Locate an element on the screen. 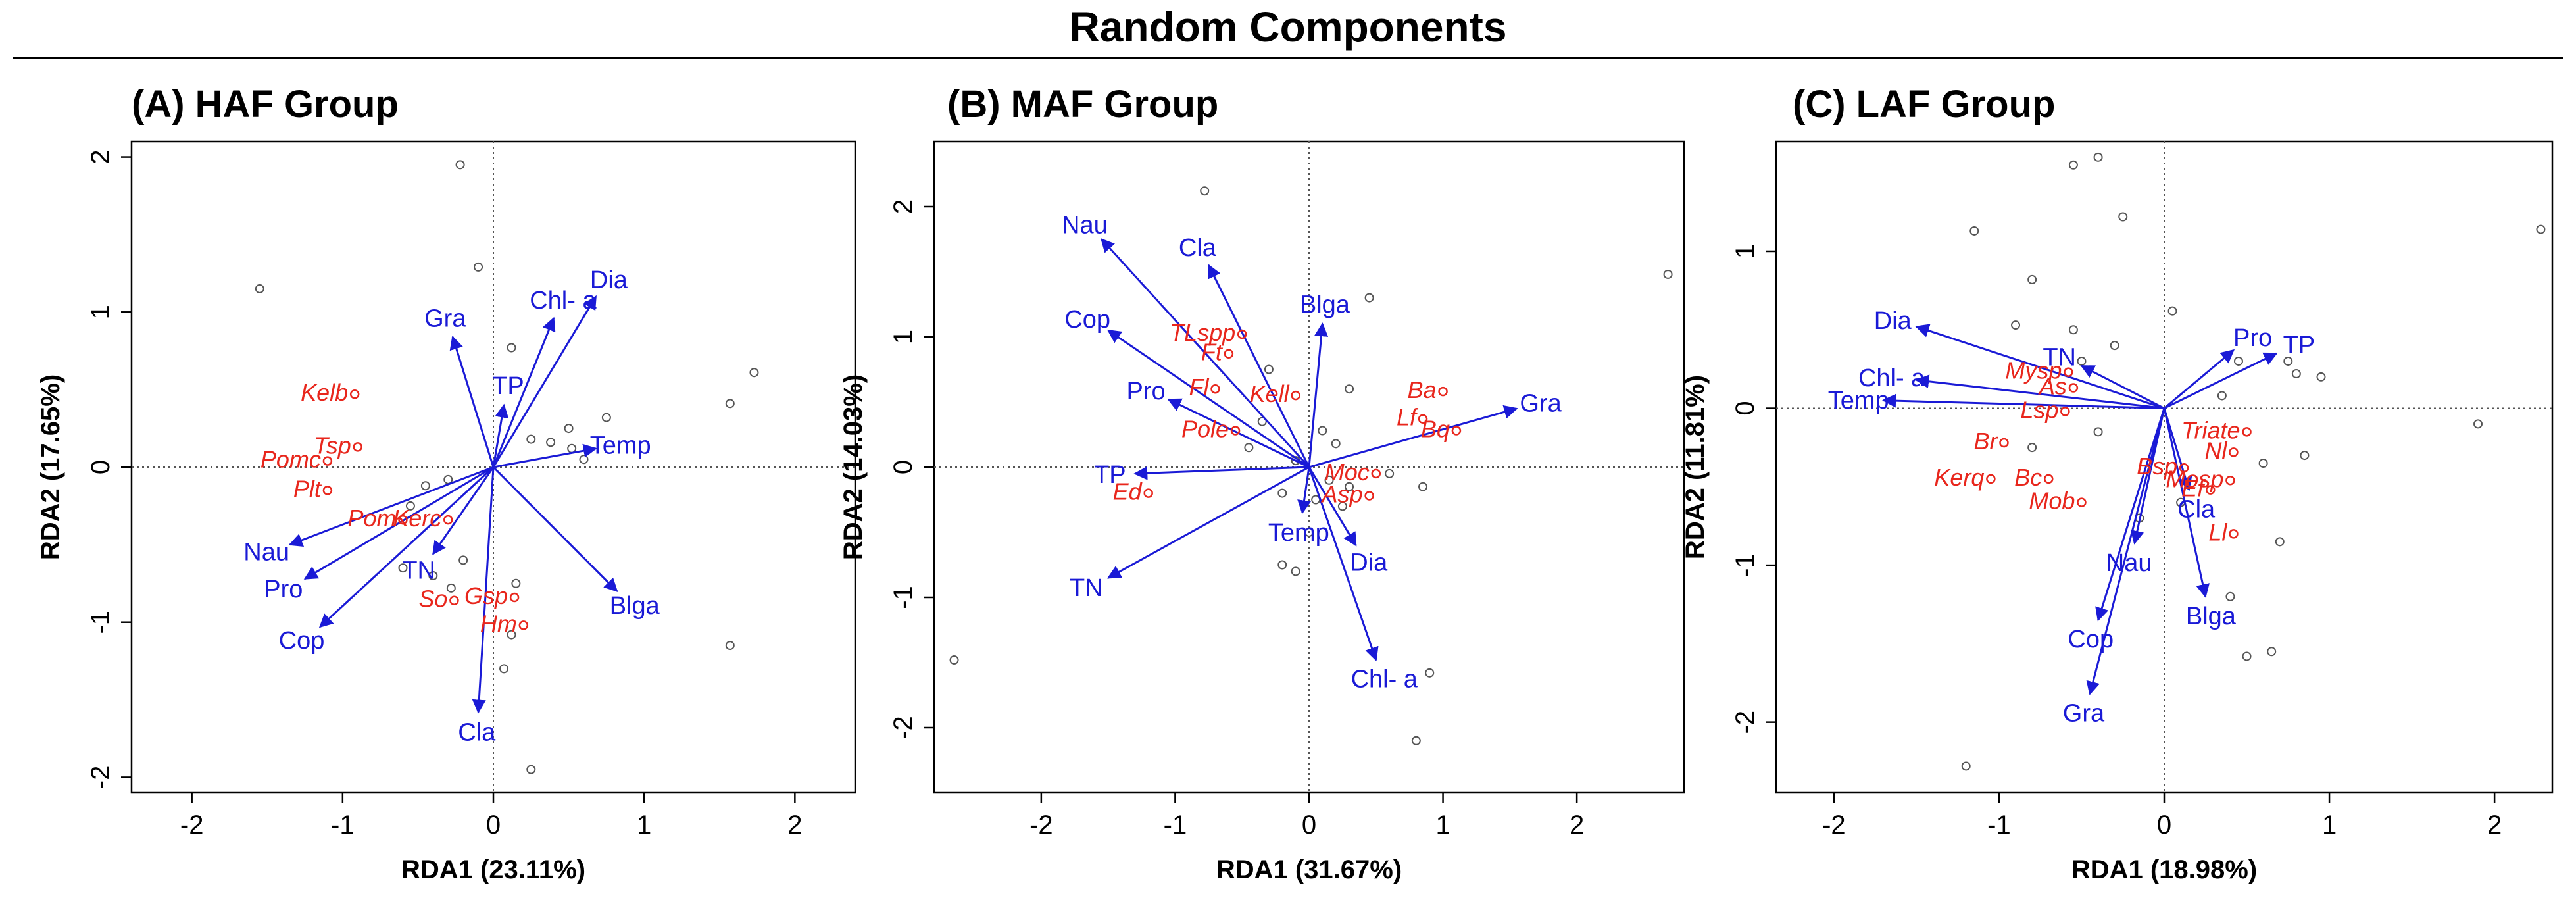 The height and width of the screenshot is (904, 2576). env-arrow-cop is located at coordinates (2130, 515).